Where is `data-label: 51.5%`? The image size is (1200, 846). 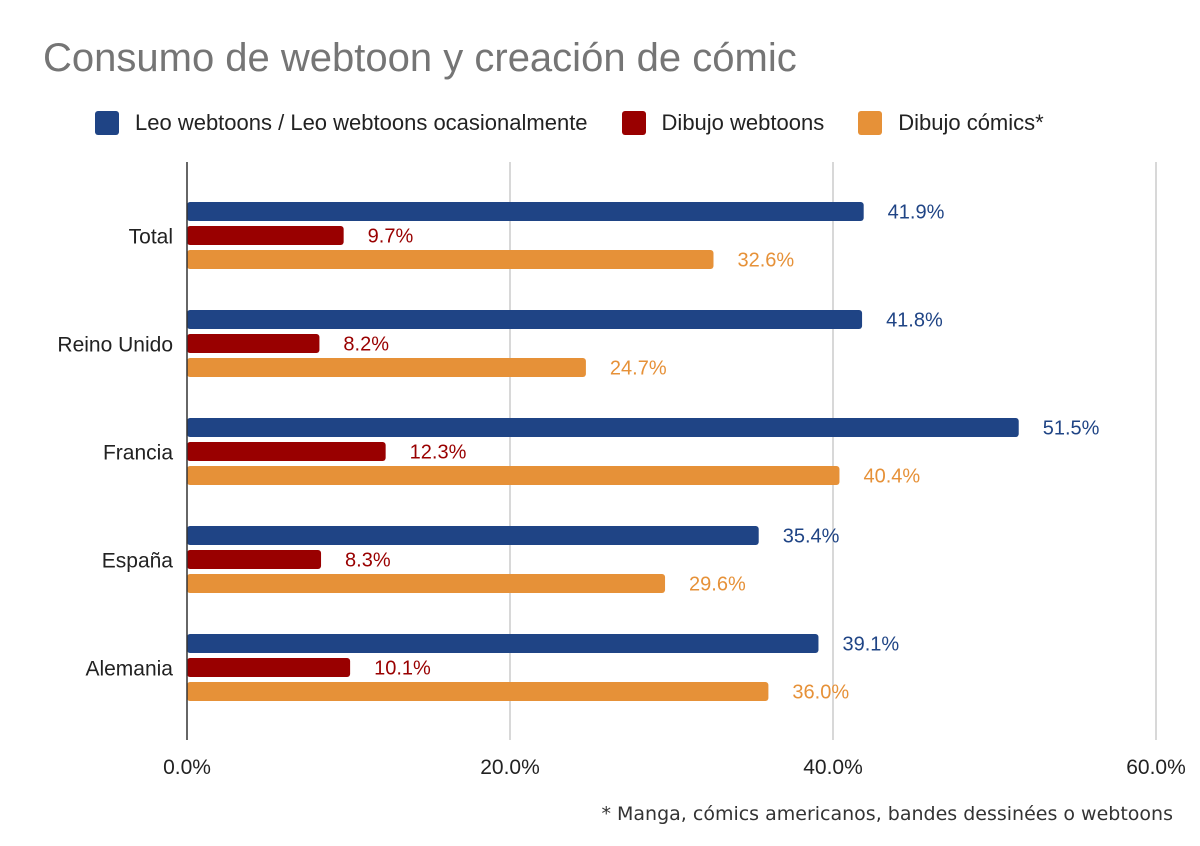
data-label: 51.5% is located at coordinates (1071, 429).